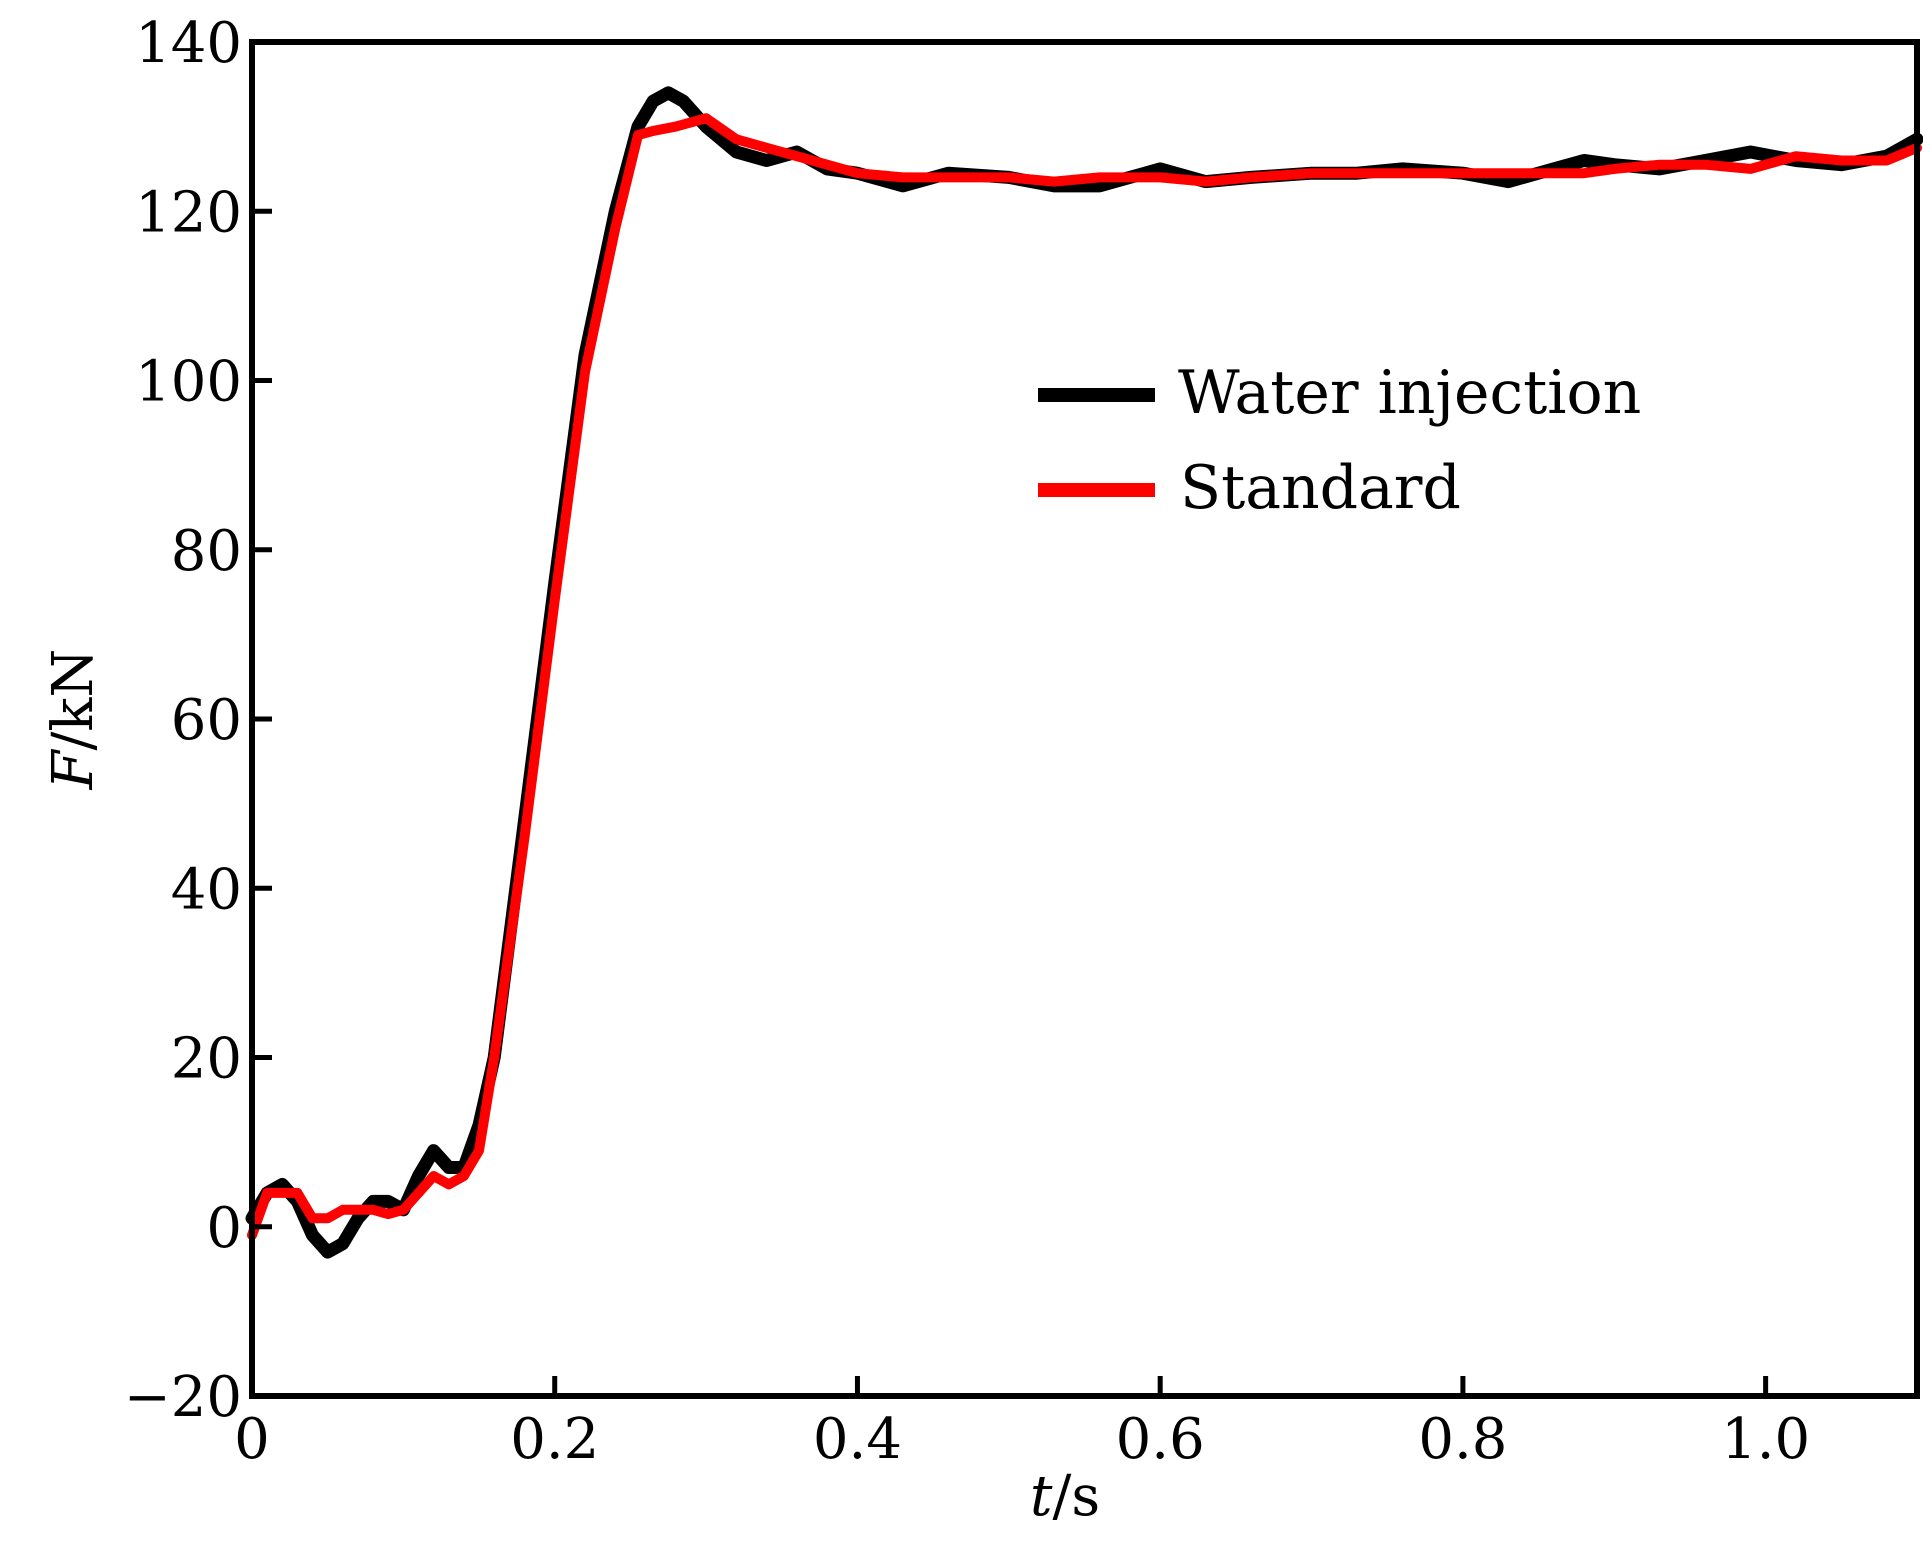 The width and height of the screenshot is (1923, 1559). I want to click on x-tick-label: 1.0, so click(1765, 1439).